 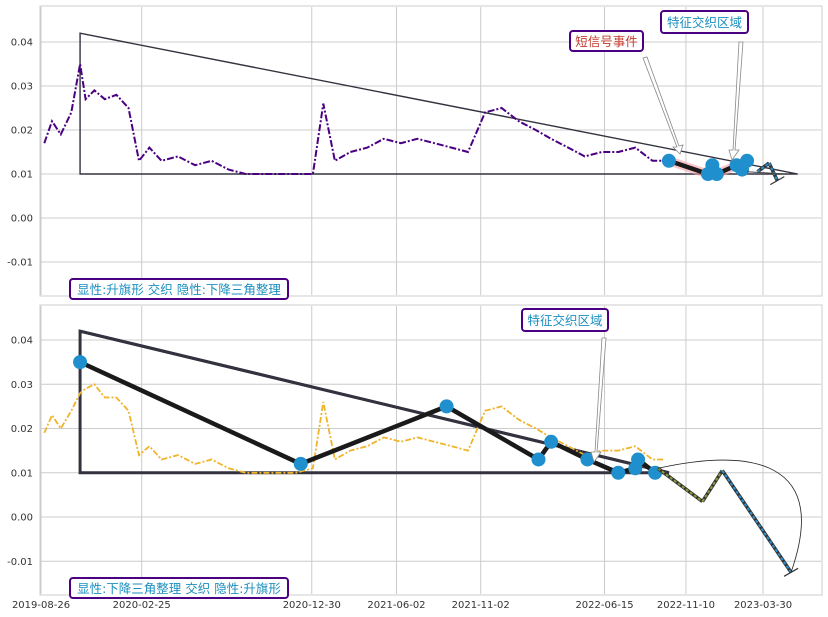 I want to click on bottom-pattern, so click(x=368, y=417).